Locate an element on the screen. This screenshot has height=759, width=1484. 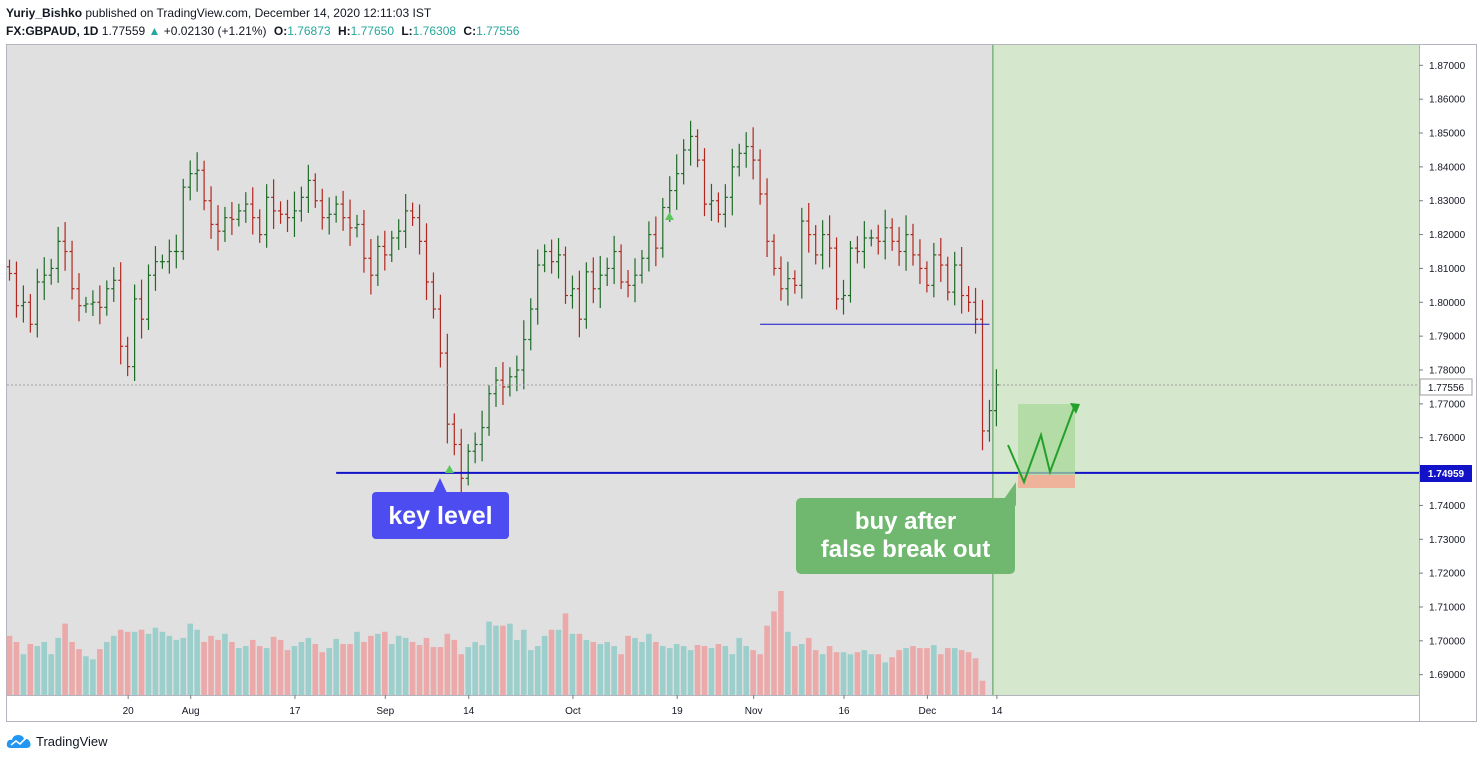
price-tick-label: 1.72000 is located at coordinates (1447, 574).